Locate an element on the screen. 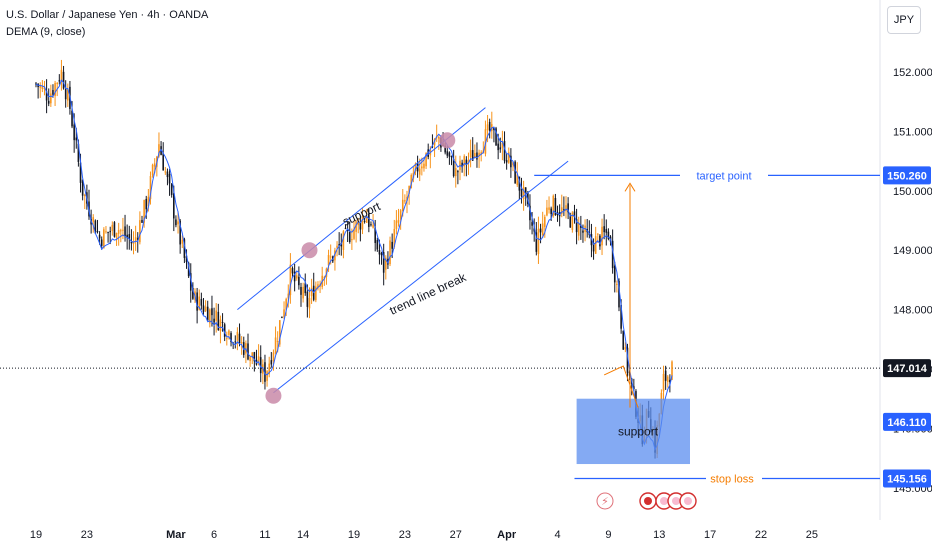 The height and width of the screenshot is (550, 932). x-tick-label: Mar is located at coordinates (176, 535).